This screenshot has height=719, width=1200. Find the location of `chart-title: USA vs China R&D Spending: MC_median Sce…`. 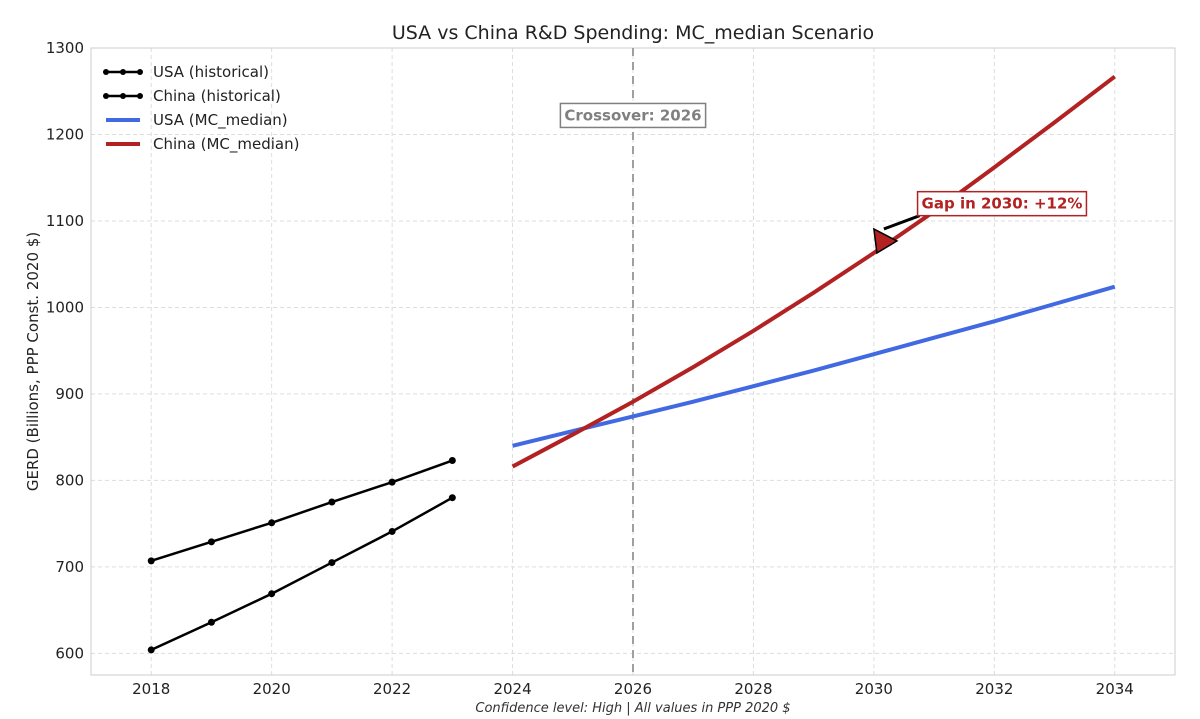

chart-title: USA vs China R&D Spending: MC_median Sce… is located at coordinates (633, 33).